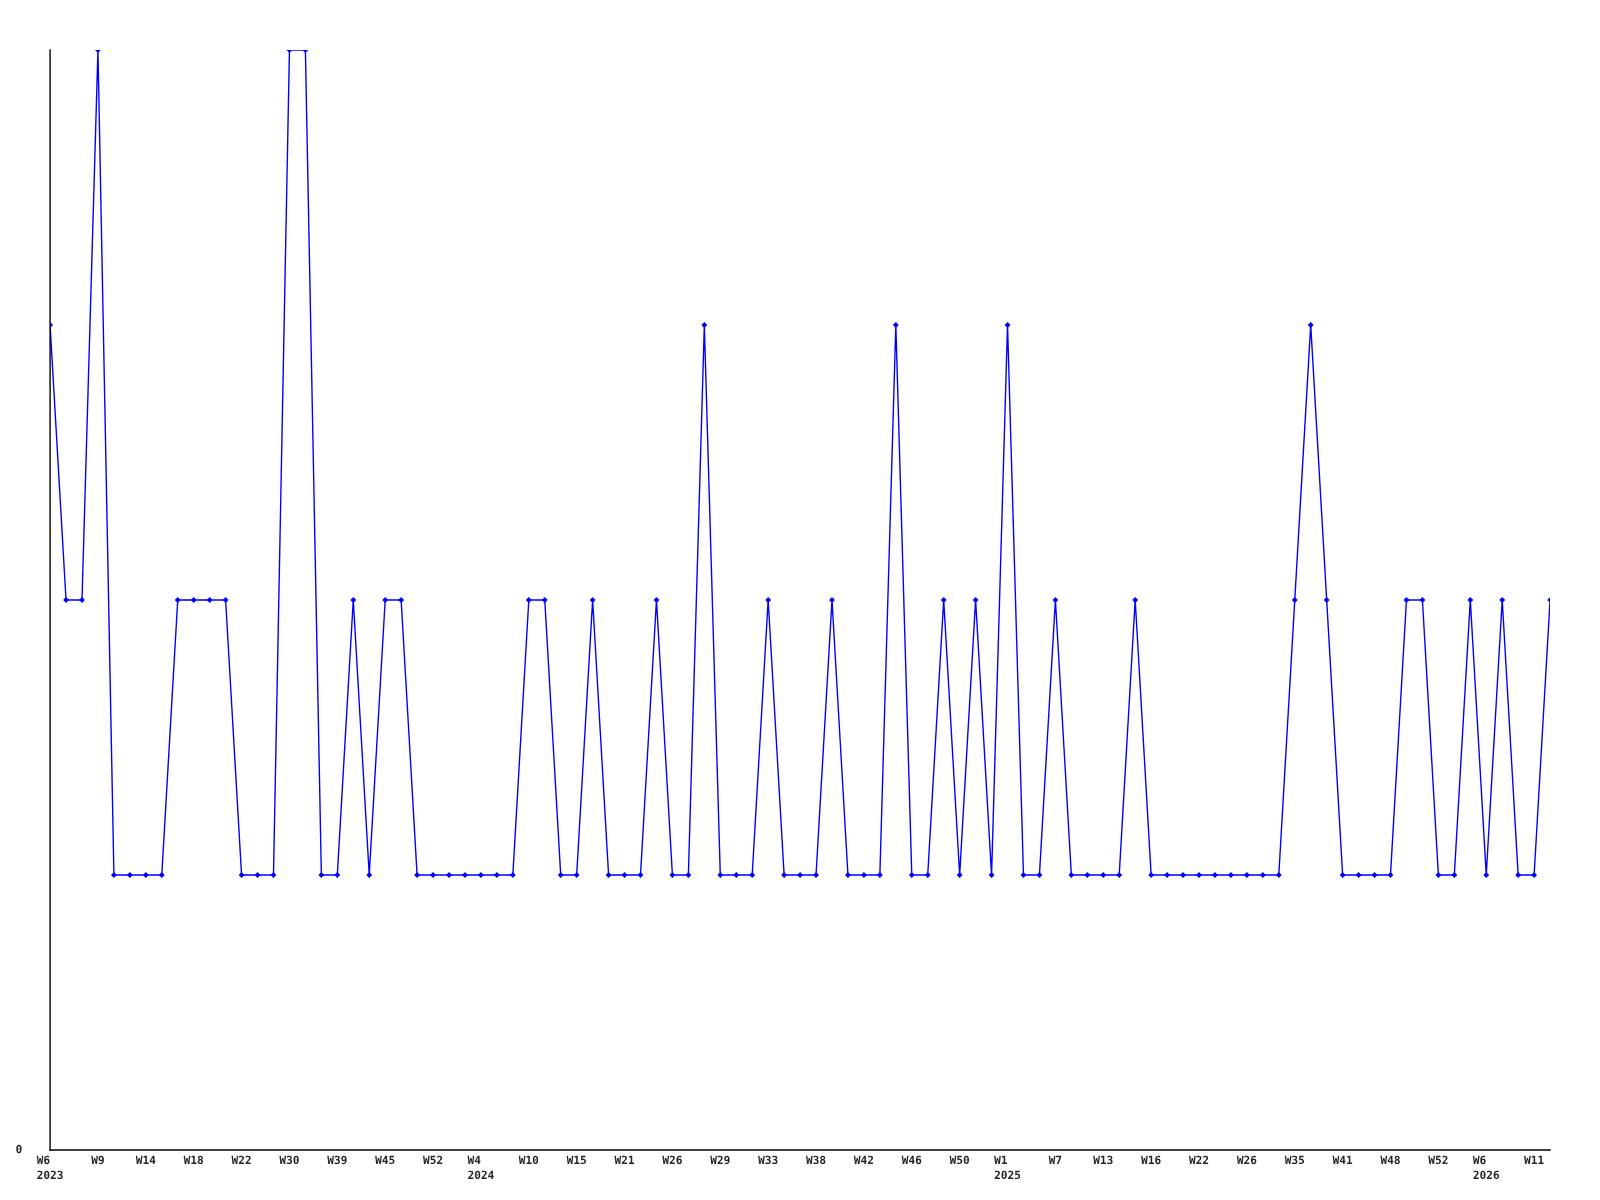  Describe the element at coordinates (193, 1160) in the screenshot. I see `x-tick-label: W18` at that location.